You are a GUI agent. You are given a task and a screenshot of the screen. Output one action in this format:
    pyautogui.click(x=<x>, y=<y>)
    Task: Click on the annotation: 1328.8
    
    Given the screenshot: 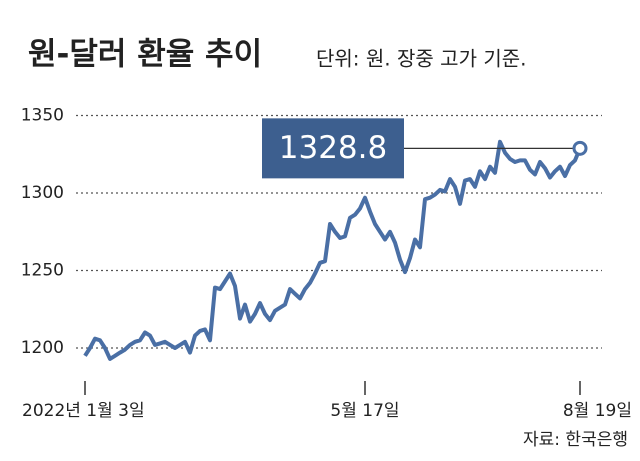 What is the action you would take?
    pyautogui.click(x=333, y=148)
    